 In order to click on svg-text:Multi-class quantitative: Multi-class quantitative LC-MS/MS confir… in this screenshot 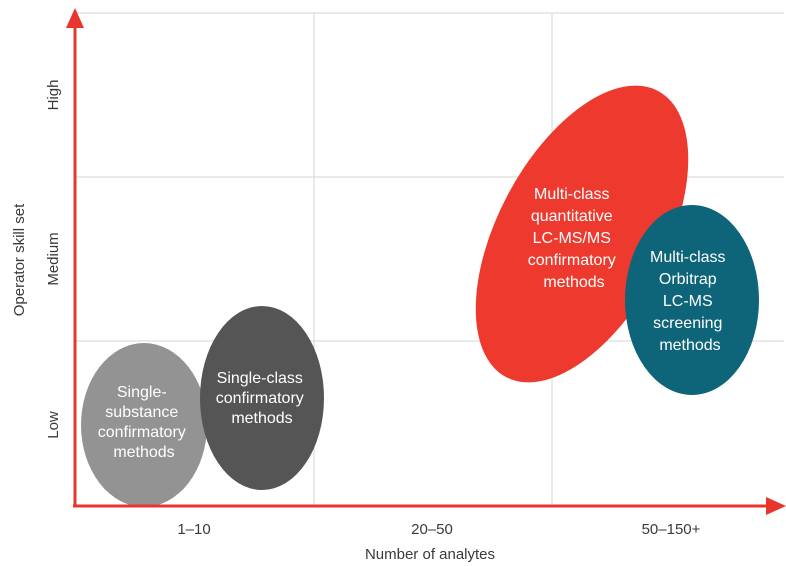, I will do `click(574, 238)`.